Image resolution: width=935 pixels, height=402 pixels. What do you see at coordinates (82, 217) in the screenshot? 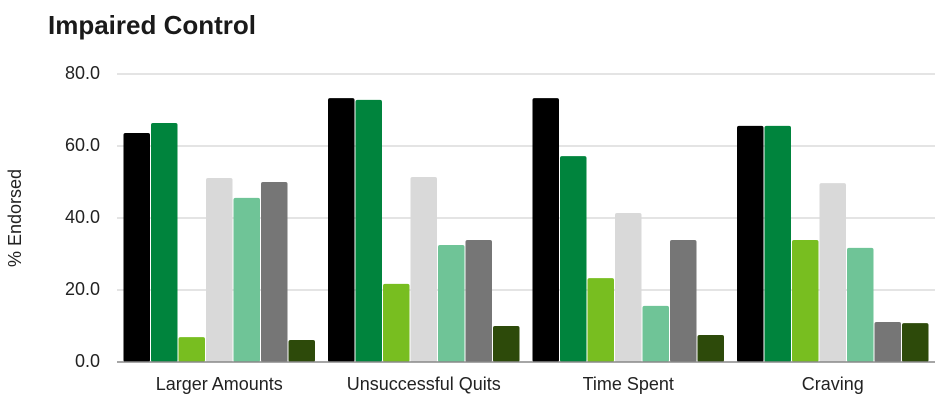
I see `y-tick-label: 40.0` at bounding box center [82, 217].